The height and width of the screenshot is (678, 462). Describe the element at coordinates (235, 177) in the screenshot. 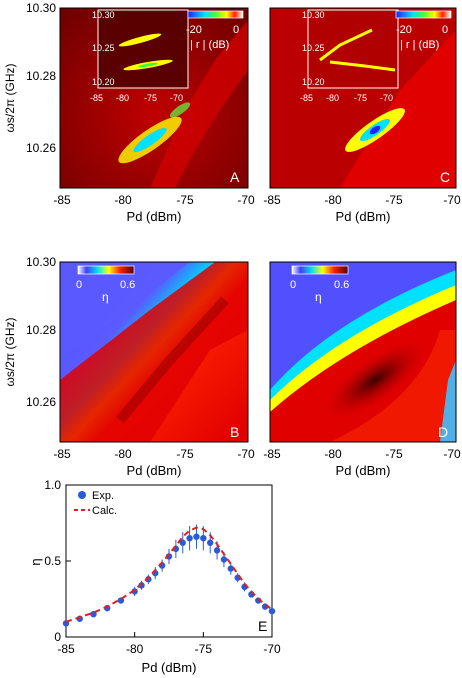

I see `panel-letter-a: A` at that location.